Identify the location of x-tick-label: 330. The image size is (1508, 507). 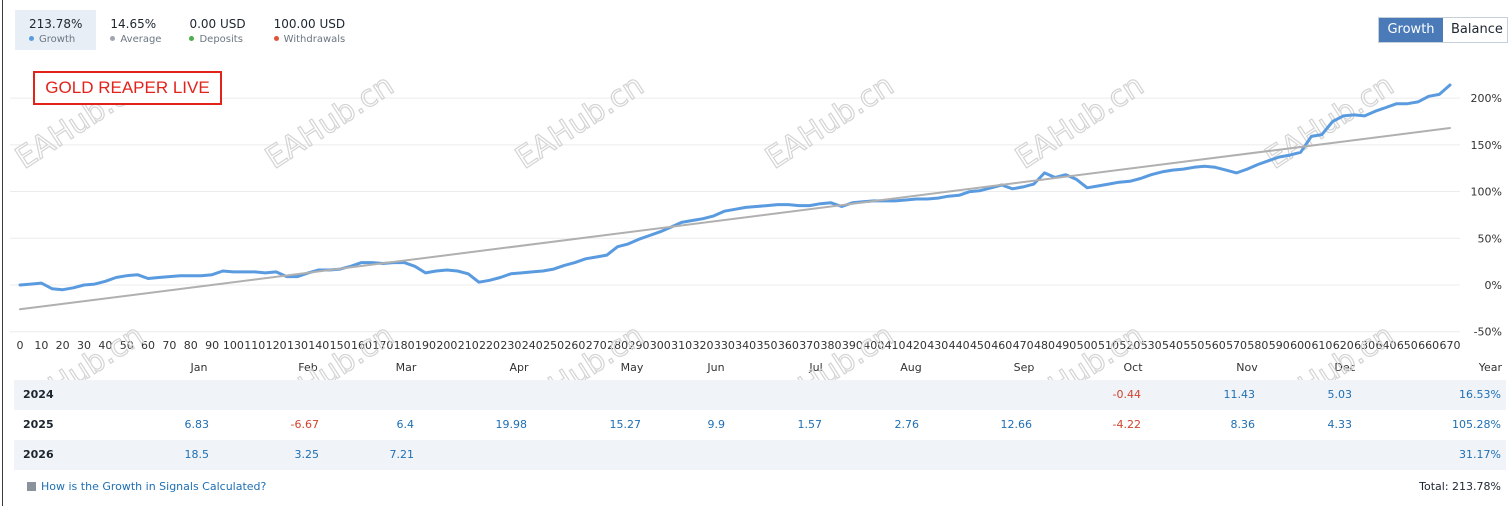
(724, 345).